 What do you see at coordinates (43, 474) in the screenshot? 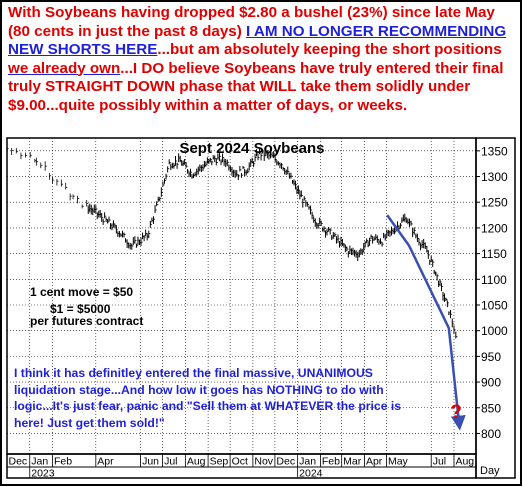
I see `x-year-label: 2023` at bounding box center [43, 474].